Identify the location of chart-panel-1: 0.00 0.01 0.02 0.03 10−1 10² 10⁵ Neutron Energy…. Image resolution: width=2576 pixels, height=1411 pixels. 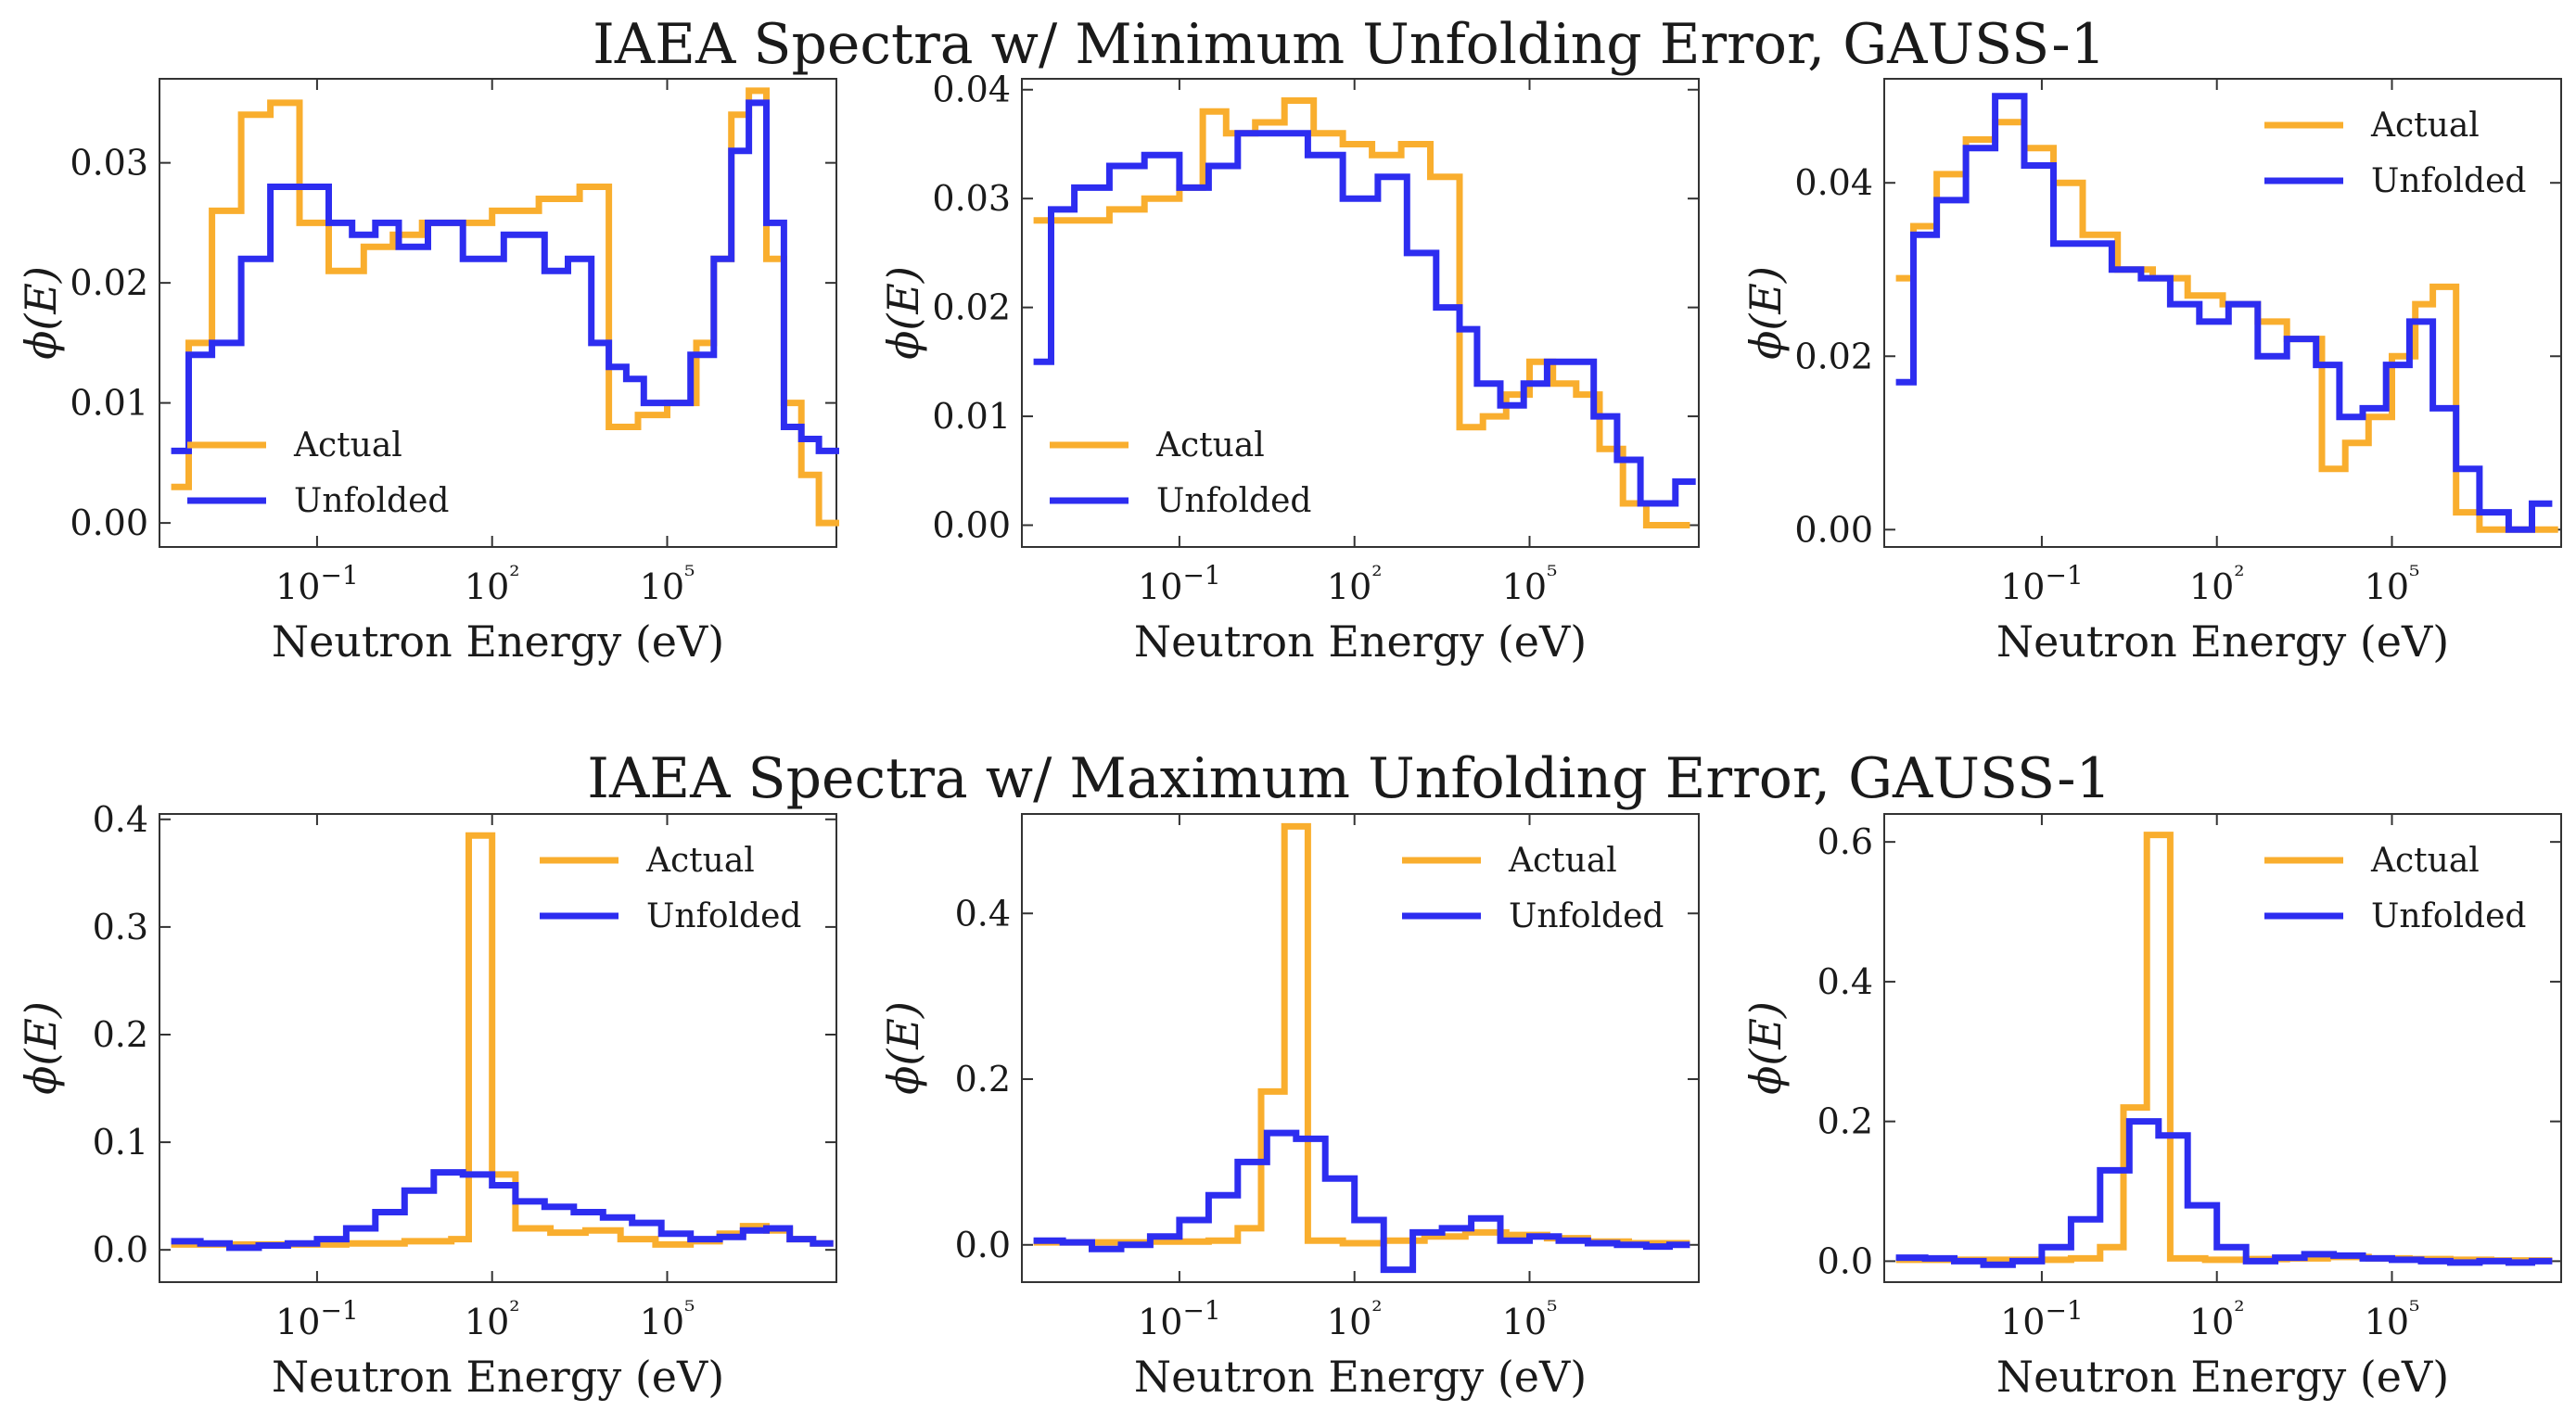
(427, 373).